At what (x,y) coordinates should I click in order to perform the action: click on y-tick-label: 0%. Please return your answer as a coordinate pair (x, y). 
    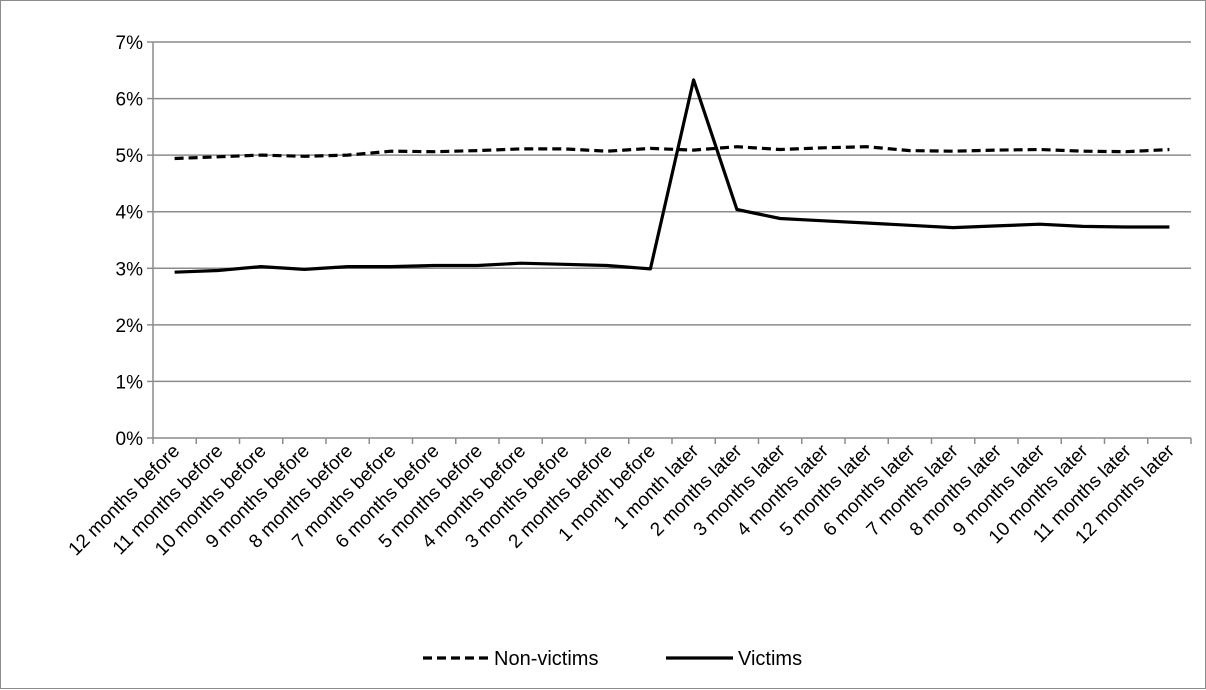
    Looking at the image, I should click on (130, 439).